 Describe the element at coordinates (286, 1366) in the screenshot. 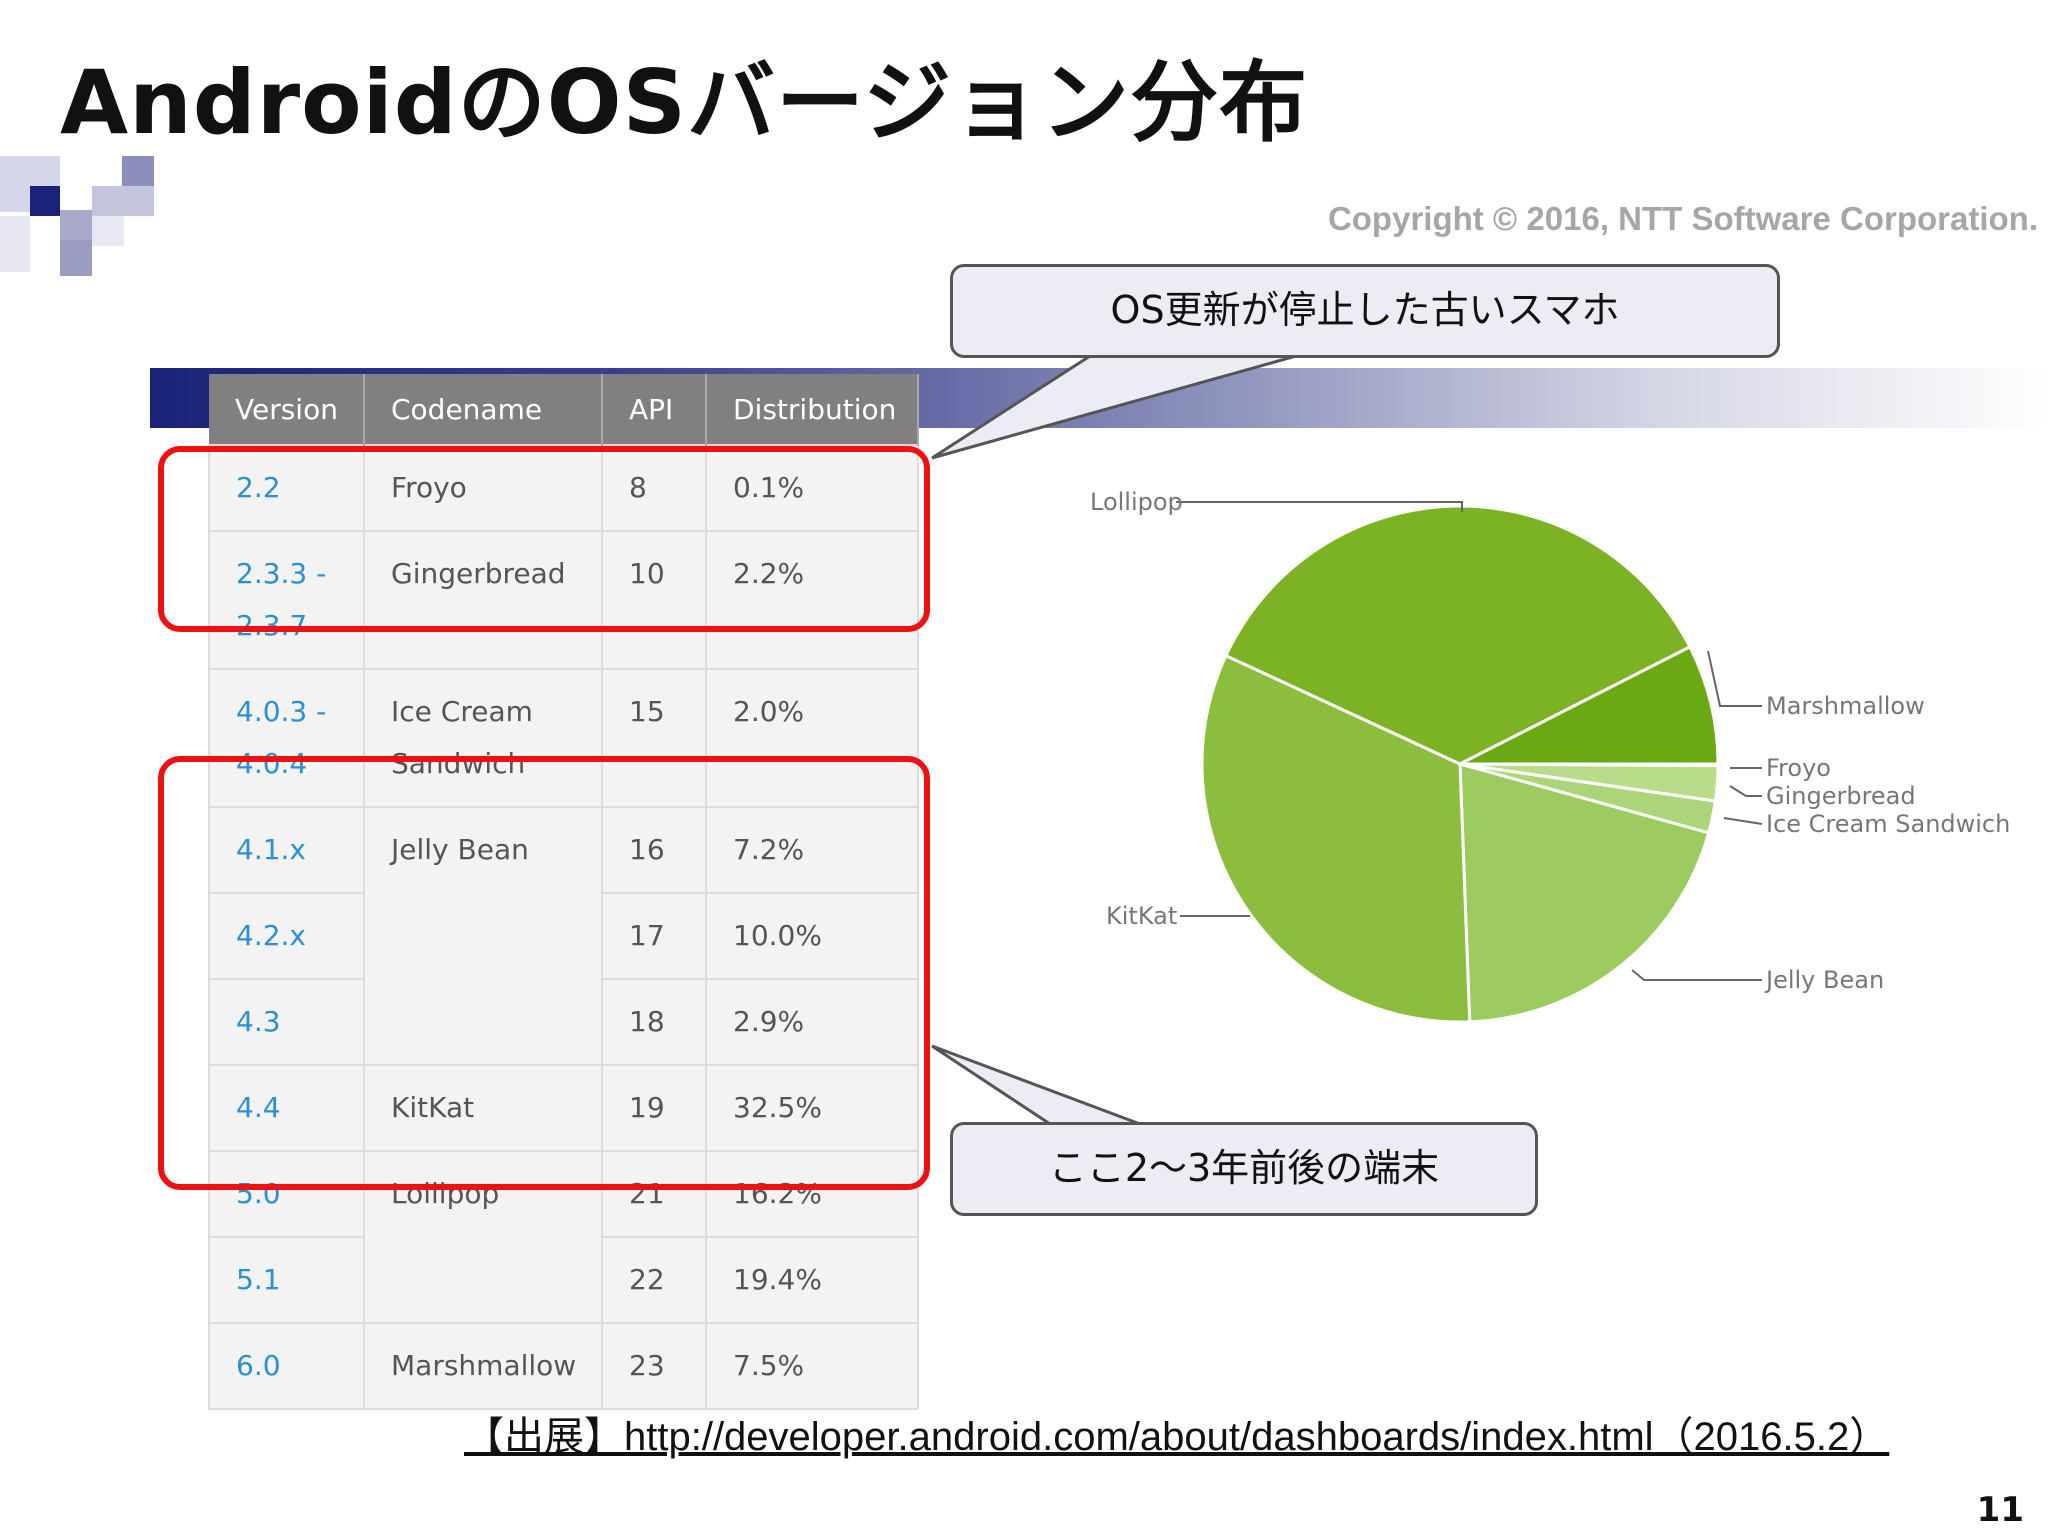

I see `version-link: 6.0` at that location.